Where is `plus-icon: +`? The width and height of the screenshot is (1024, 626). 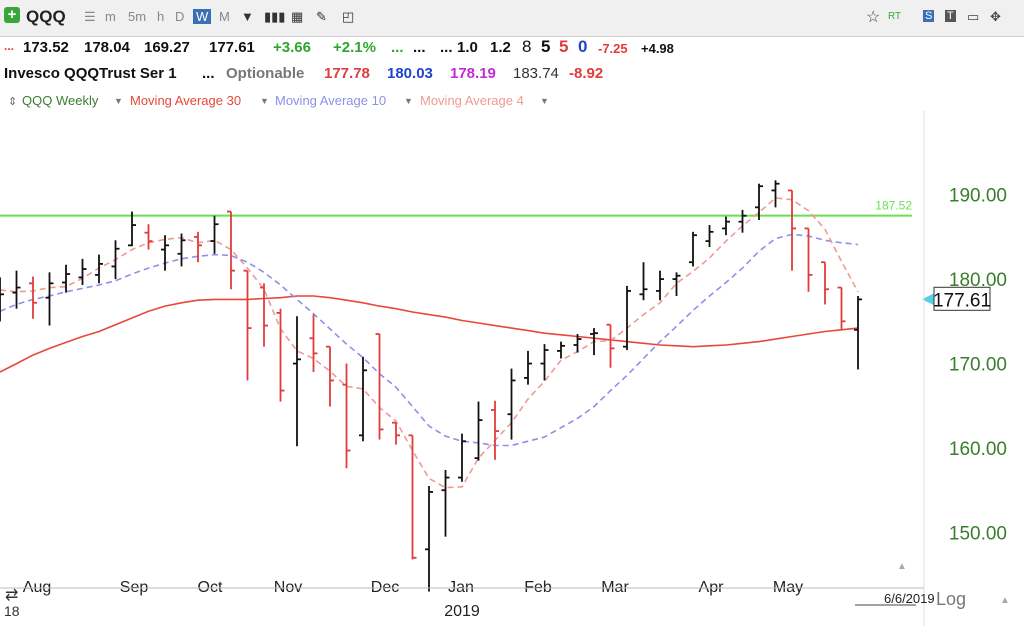 plus-icon: + is located at coordinates (12, 15).